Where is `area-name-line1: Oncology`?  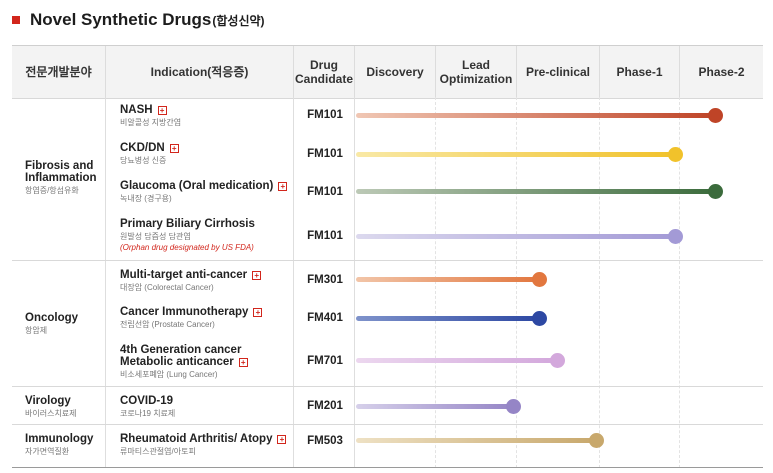 area-name-line1: Oncology is located at coordinates (52, 318).